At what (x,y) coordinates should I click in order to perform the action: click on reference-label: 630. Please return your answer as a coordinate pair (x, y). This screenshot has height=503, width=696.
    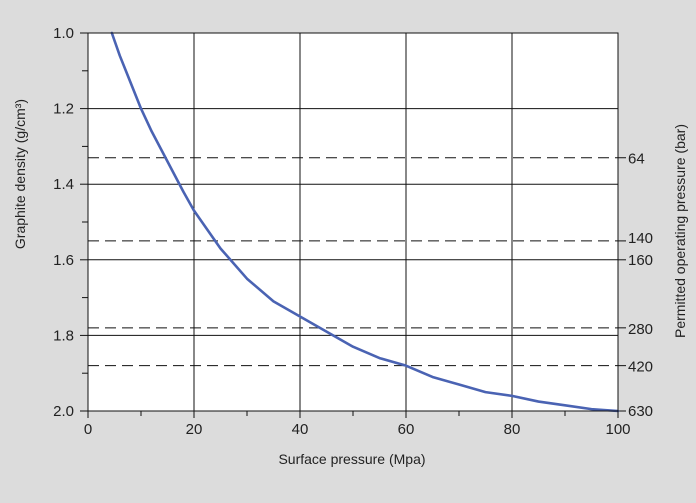
    Looking at the image, I should click on (640, 411).